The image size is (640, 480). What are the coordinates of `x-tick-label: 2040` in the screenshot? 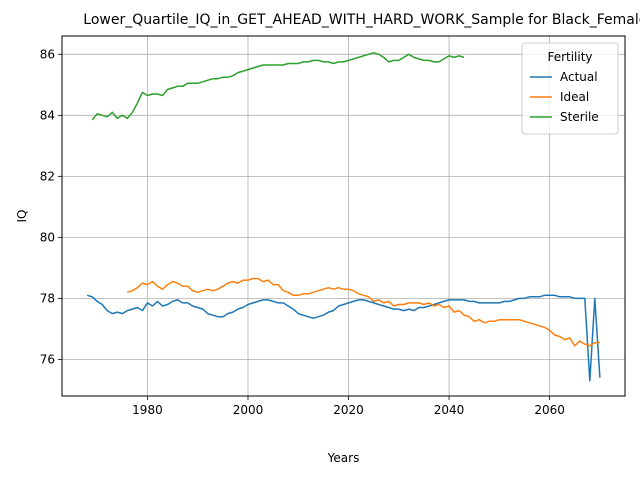 It's located at (449, 410).